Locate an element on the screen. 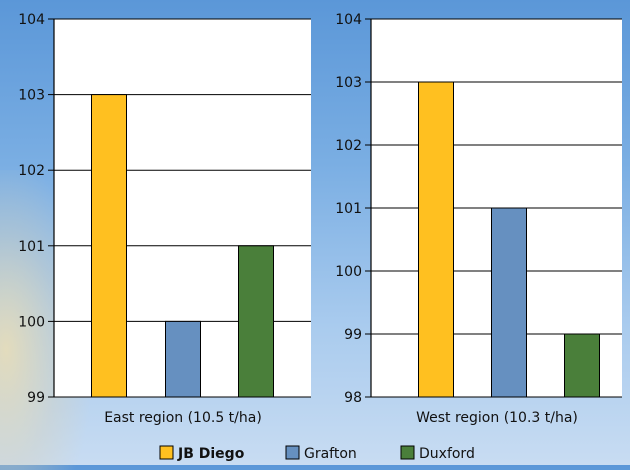 The height and width of the screenshot is (470, 630). legend: JB Diego Grafton Duxford is located at coordinates (317, 453).